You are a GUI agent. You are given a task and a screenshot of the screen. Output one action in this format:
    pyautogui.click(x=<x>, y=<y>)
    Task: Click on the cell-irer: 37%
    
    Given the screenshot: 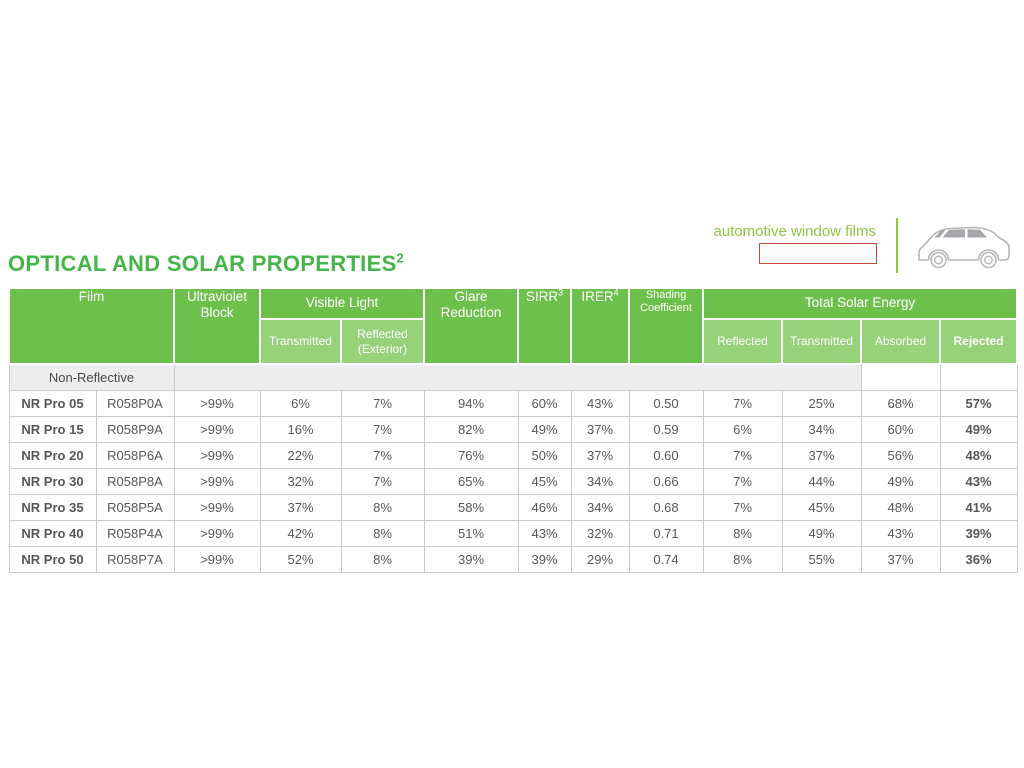 What is the action you would take?
    pyautogui.click(x=600, y=429)
    